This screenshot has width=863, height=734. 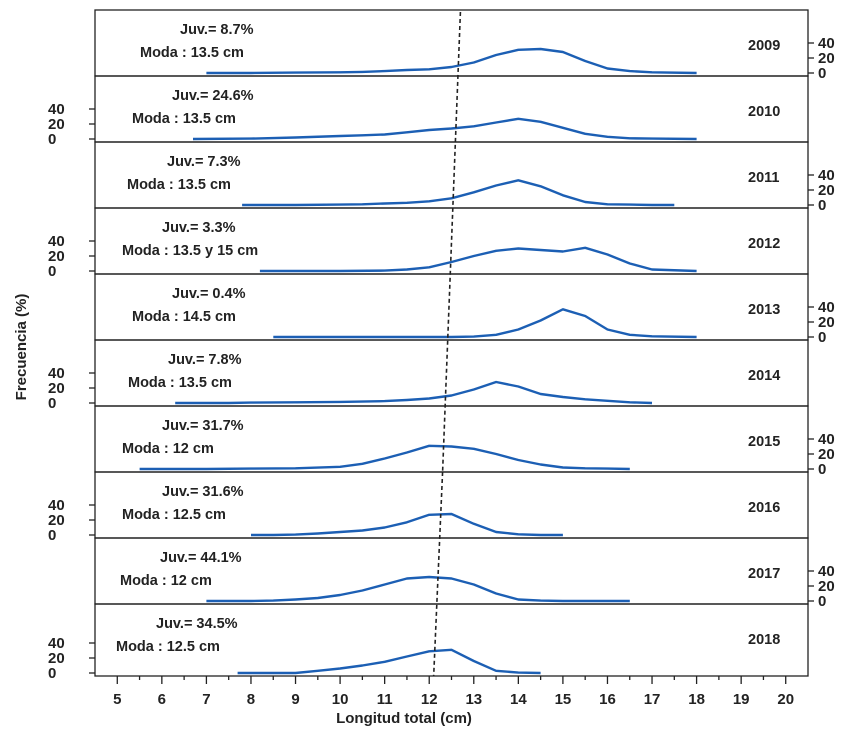 What do you see at coordinates (203, 492) in the screenshot?
I see `juvenile-percent-label: Juv.= 31.6%` at bounding box center [203, 492].